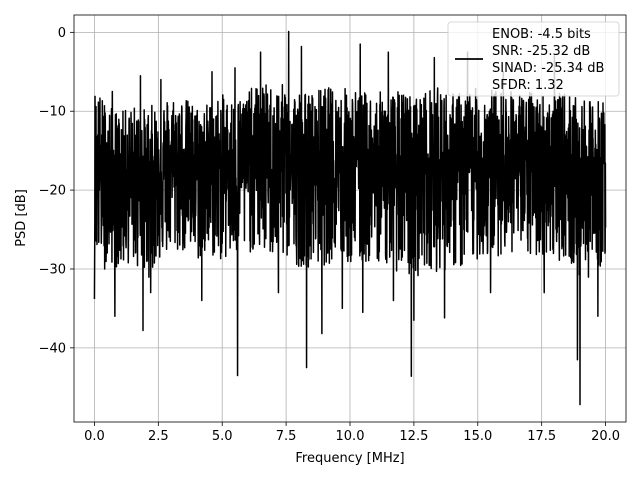 The width and height of the screenshot is (640, 480). Describe the element at coordinates (52, 348) in the screenshot. I see `y-tick-label: −40` at that location.